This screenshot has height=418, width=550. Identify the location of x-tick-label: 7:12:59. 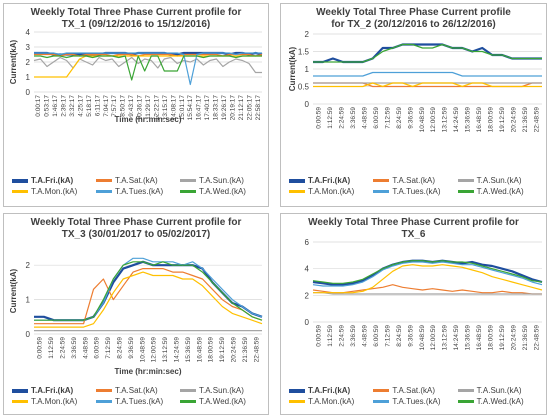
(387, 118).